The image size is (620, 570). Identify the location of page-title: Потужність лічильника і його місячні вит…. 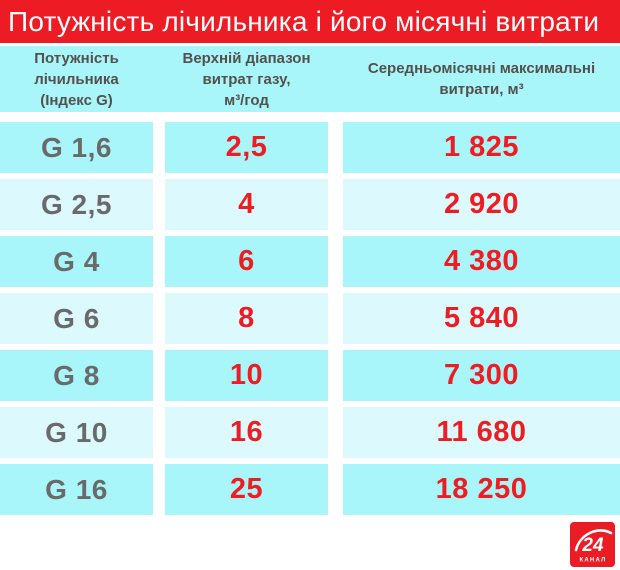
(304, 21).